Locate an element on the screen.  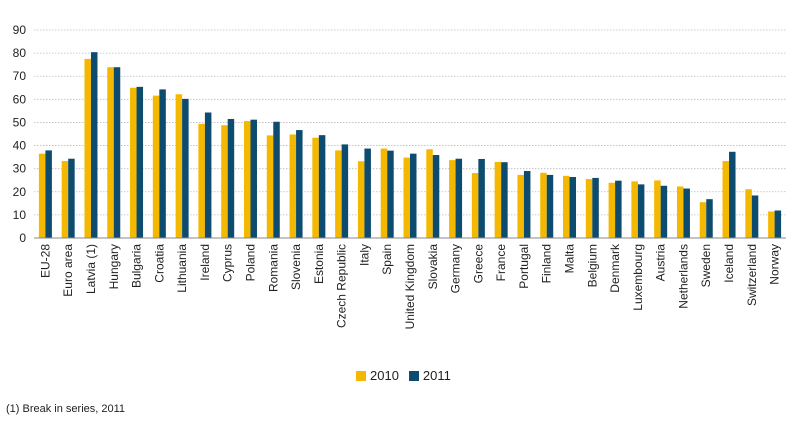
x-tick-label: Lithuania is located at coordinates (182, 268).